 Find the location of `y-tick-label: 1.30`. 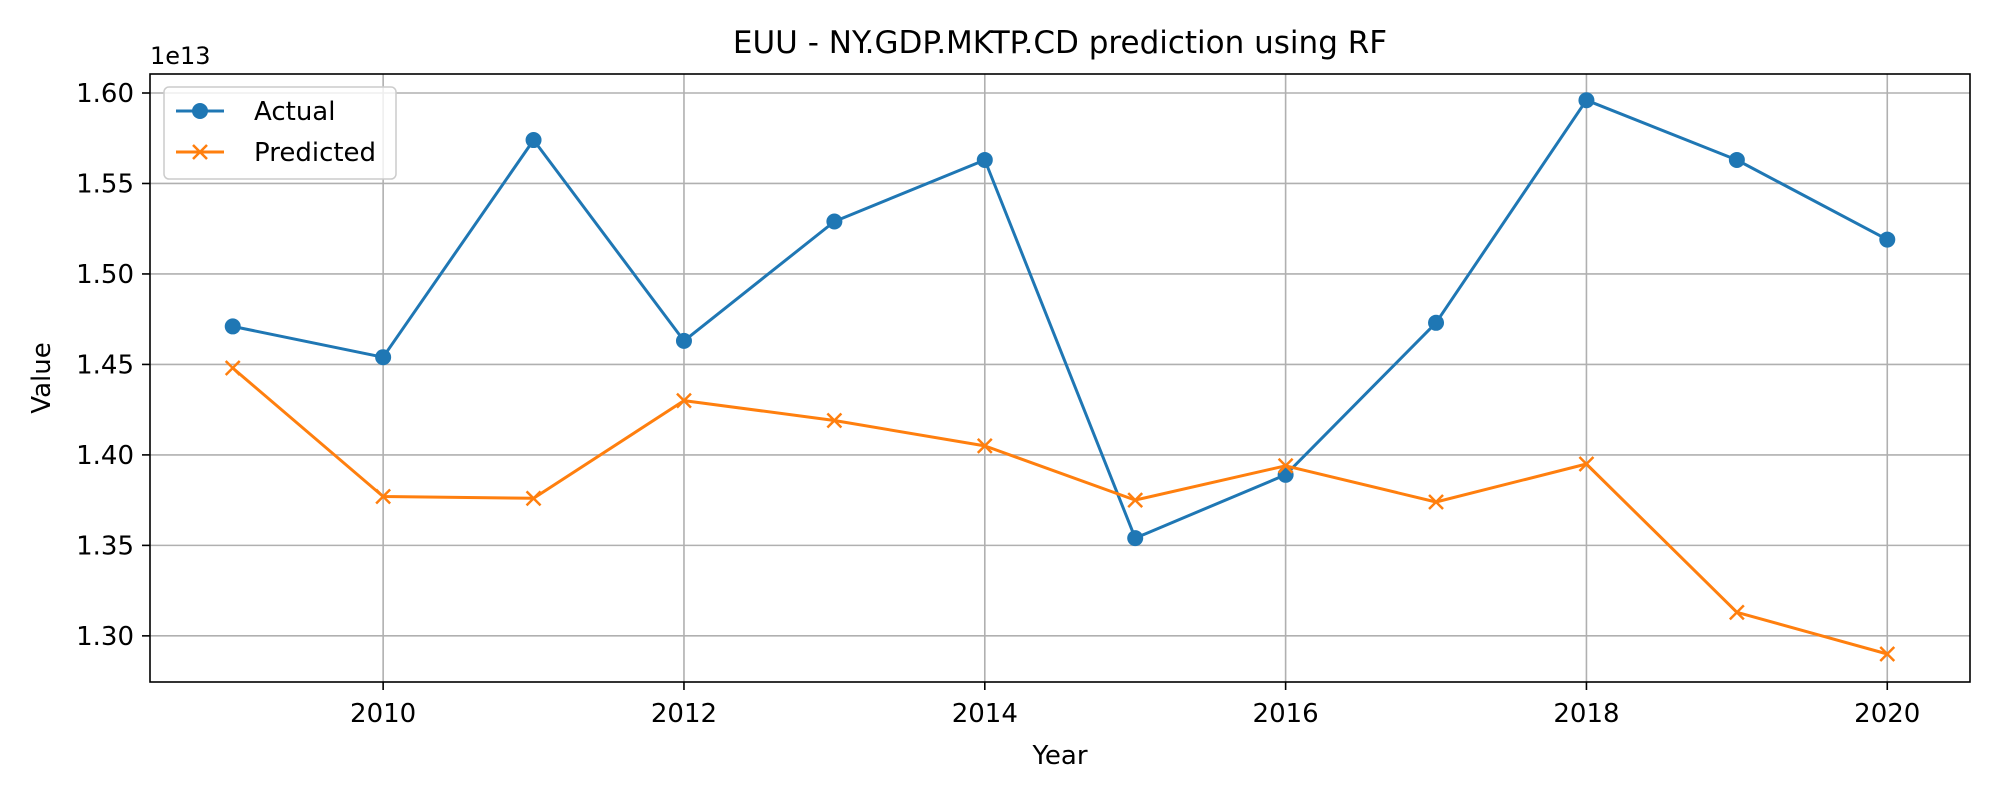

y-tick-label: 1.30 is located at coordinates (105, 637).